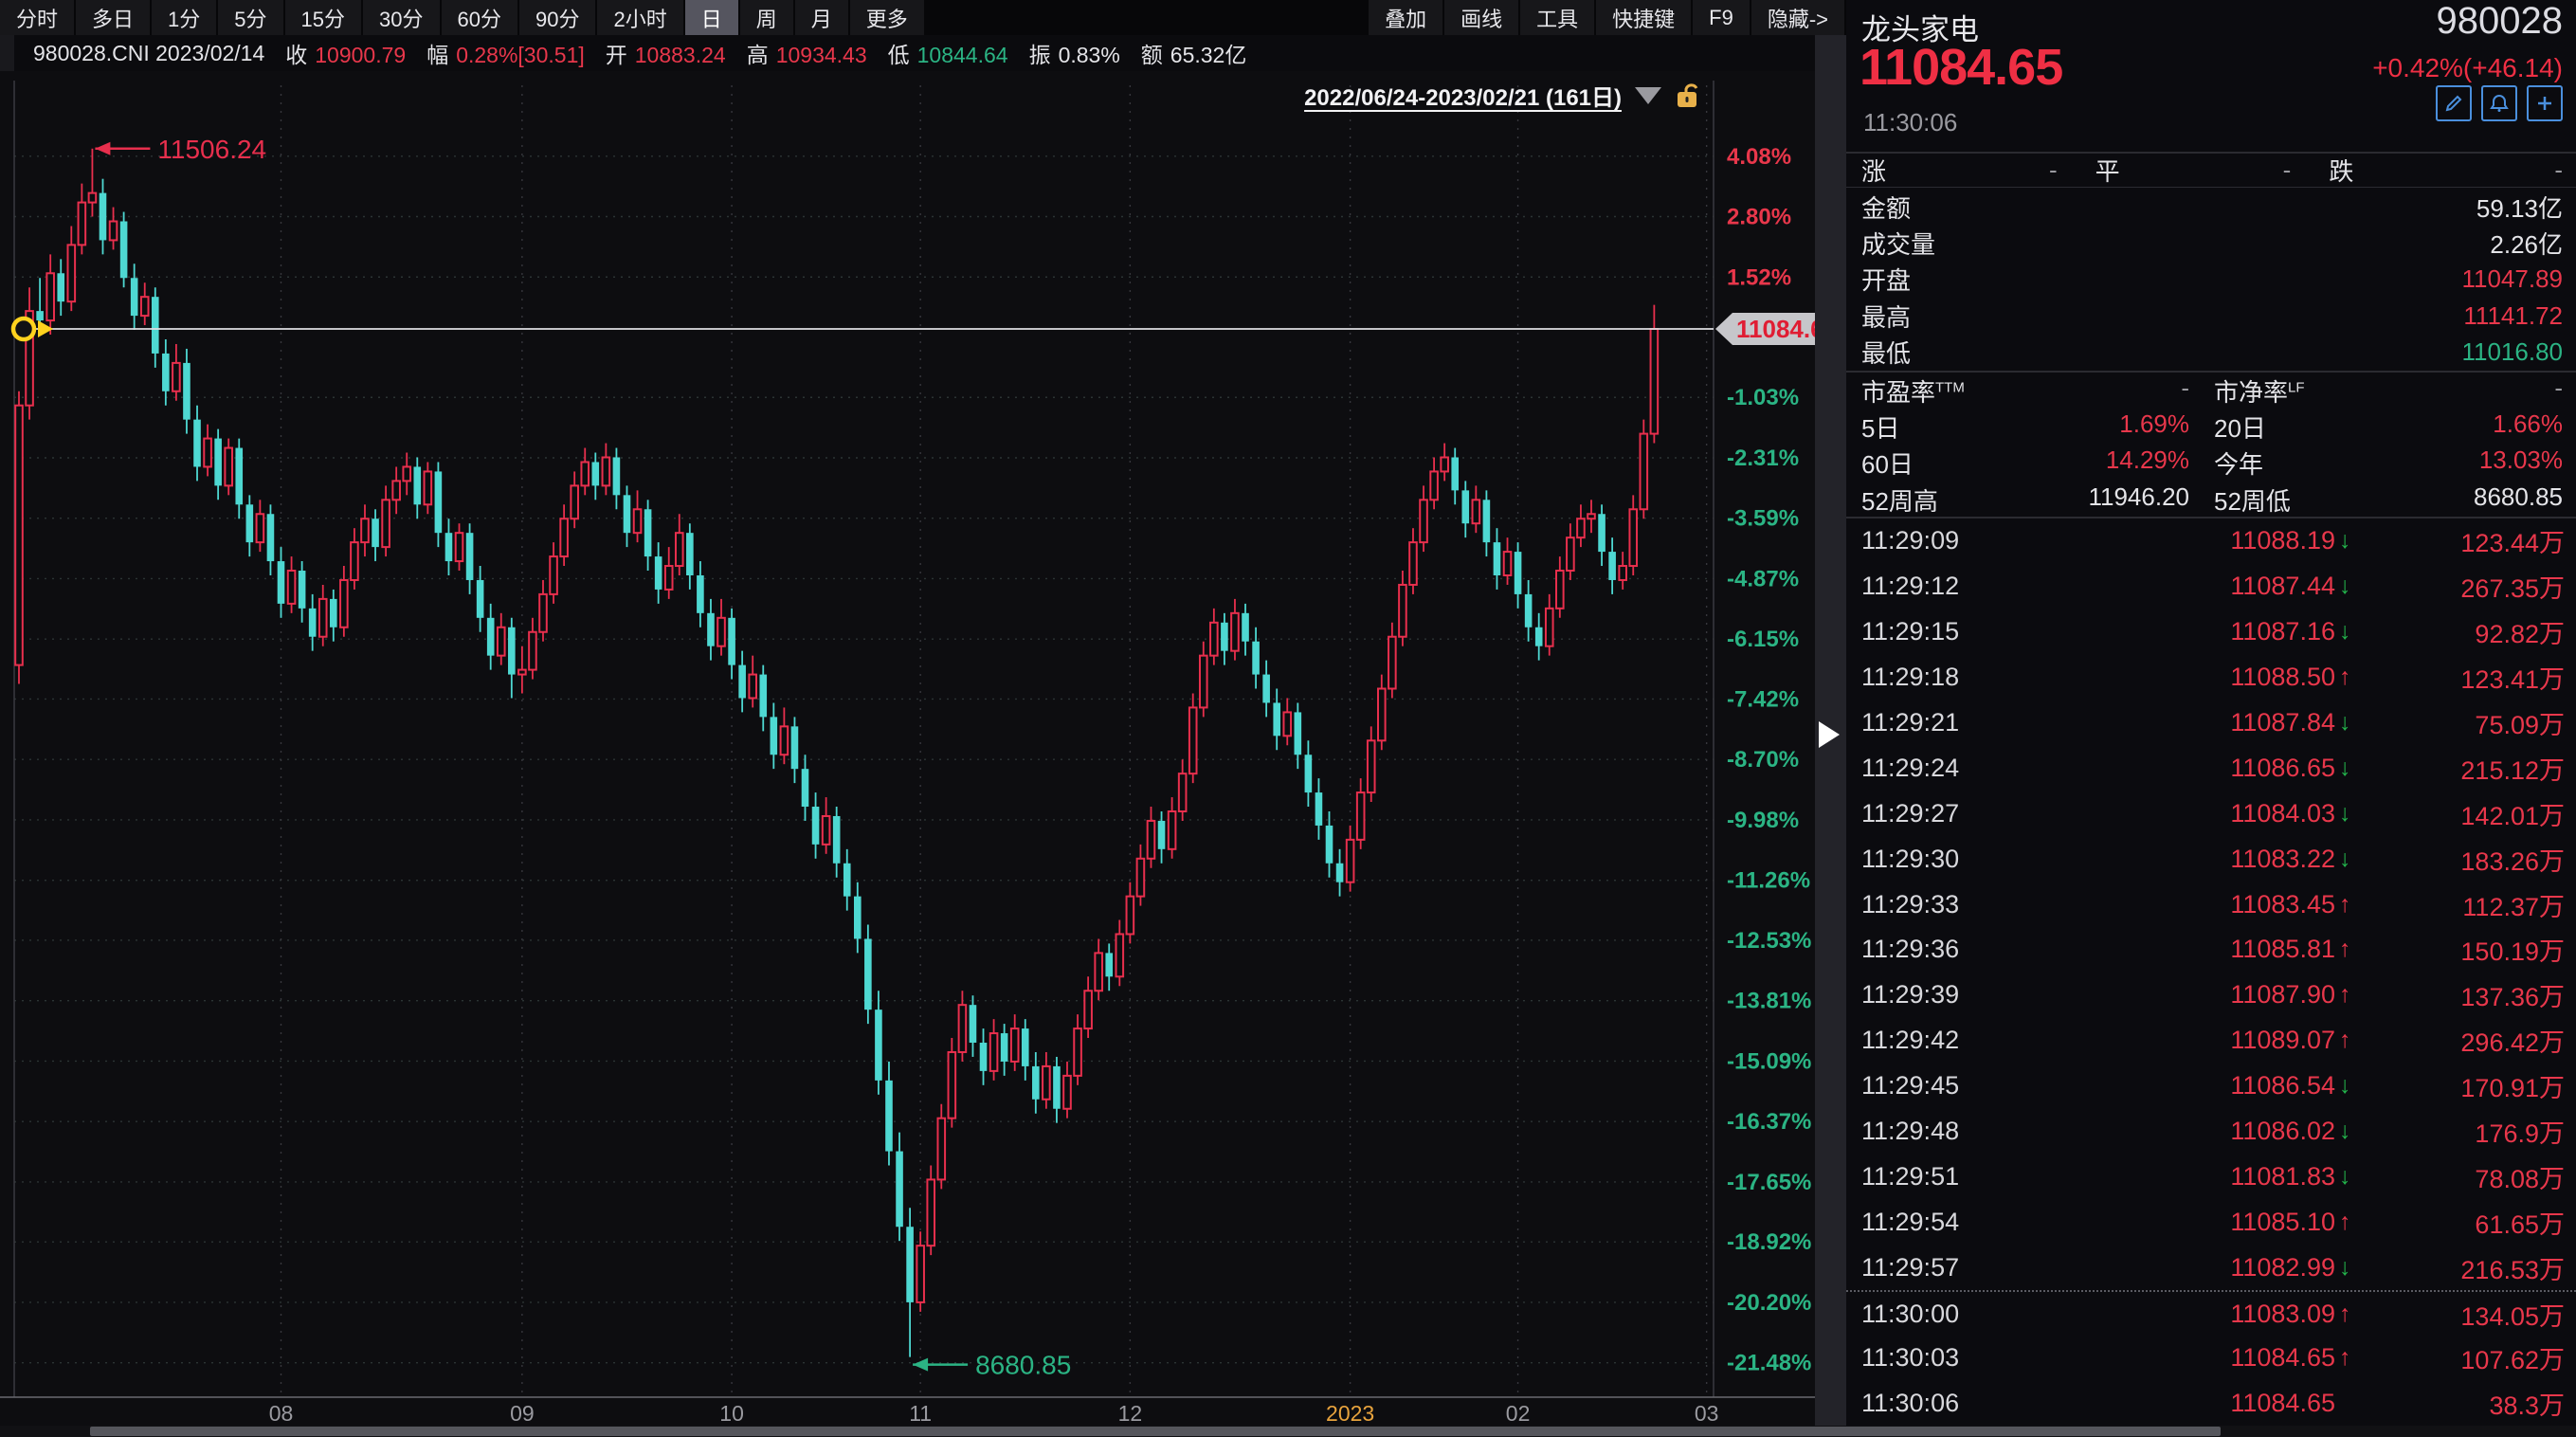 This screenshot has height=1437, width=2576. Describe the element at coordinates (2211, 1086) in the screenshot. I see `tick-row: 11:29:45 11086.54 ↓ 170.91万` at that location.